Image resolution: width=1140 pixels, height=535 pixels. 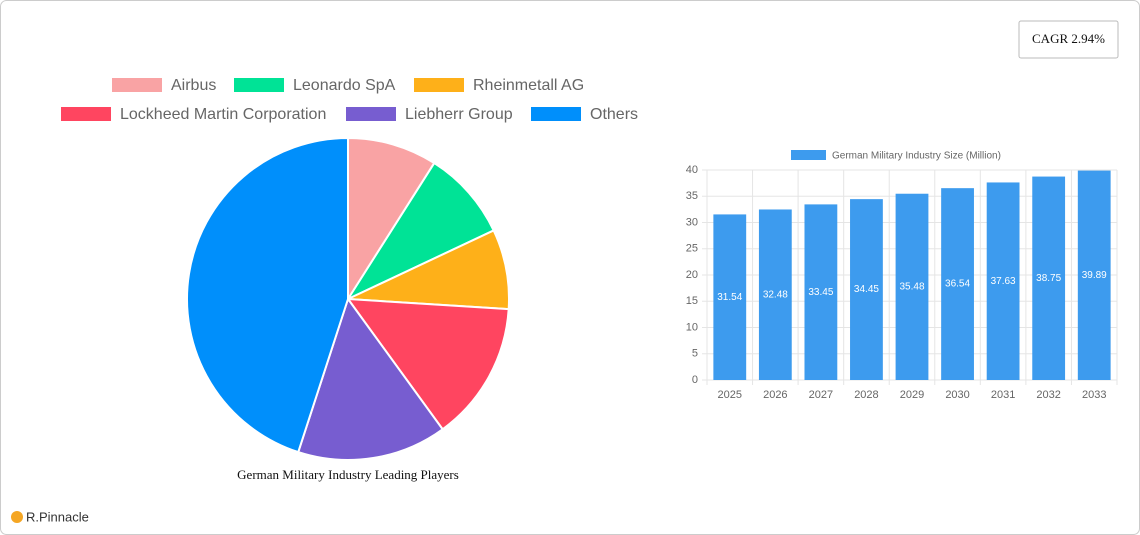 What do you see at coordinates (57, 516) in the screenshot?
I see `logo: R.Pinnacle` at bounding box center [57, 516].